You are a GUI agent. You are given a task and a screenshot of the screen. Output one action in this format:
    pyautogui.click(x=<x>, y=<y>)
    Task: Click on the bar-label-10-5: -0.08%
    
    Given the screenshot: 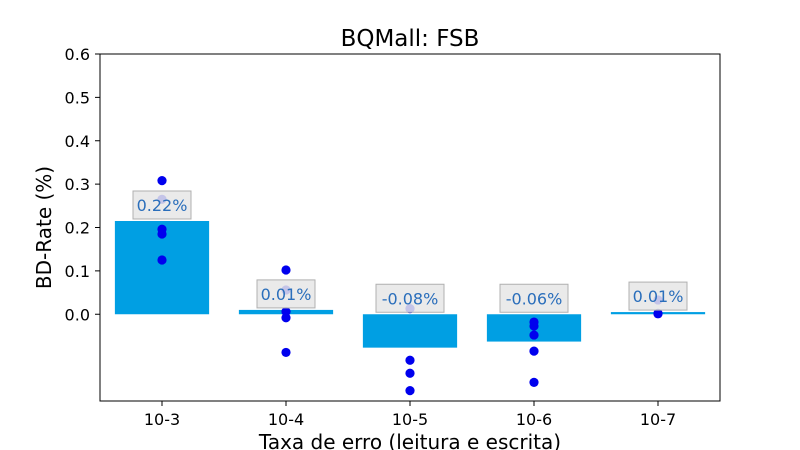 What is the action you would take?
    pyautogui.click(x=410, y=298)
    